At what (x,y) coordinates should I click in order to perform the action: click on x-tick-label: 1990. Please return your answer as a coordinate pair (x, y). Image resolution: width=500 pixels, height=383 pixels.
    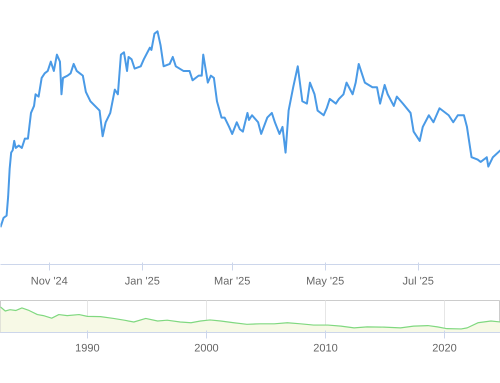
    Looking at the image, I should click on (87, 348).